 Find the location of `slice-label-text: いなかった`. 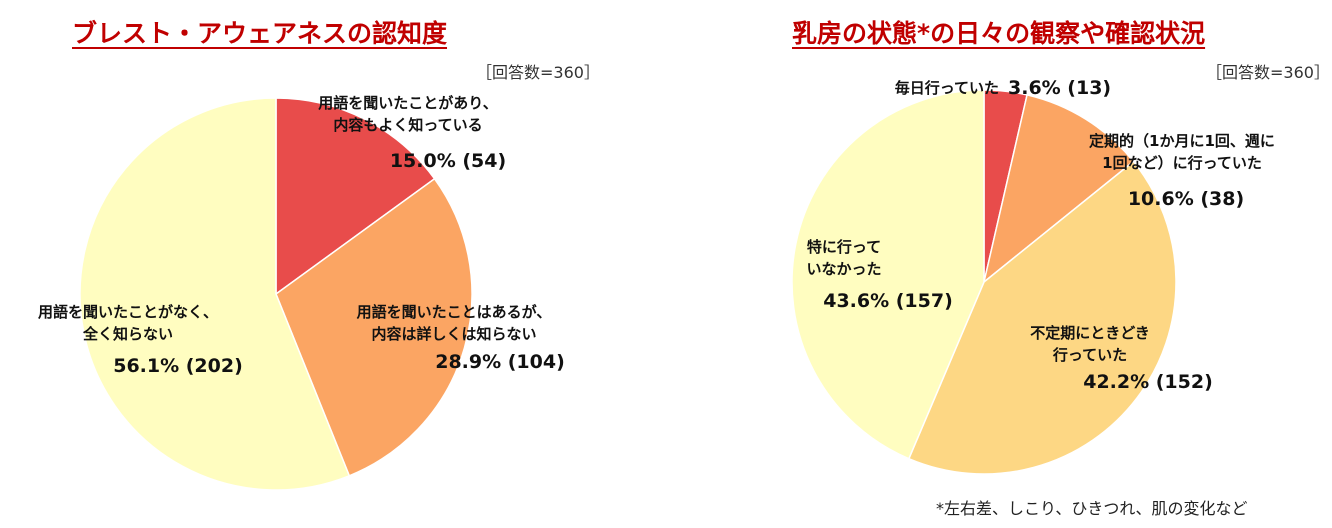

slice-label-text: いなかった is located at coordinates (843, 269).